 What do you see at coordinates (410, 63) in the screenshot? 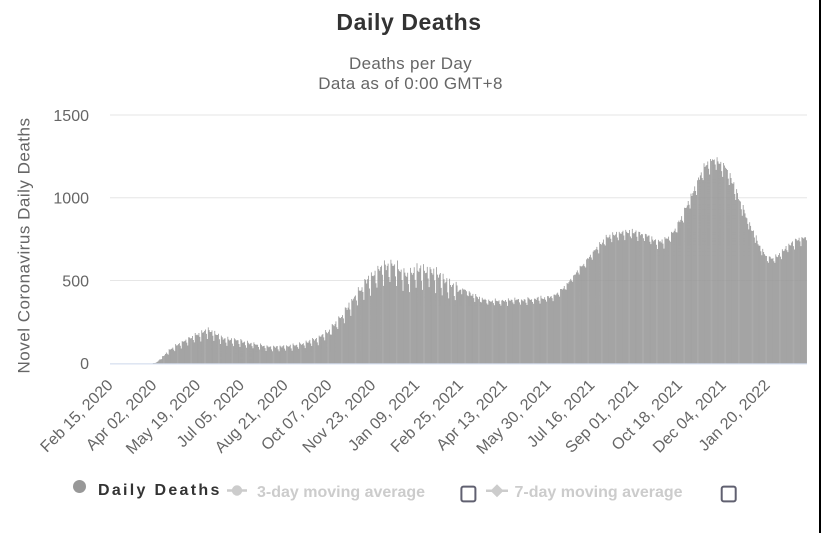
I see `svg-text: Deaths per Day` at bounding box center [410, 63].